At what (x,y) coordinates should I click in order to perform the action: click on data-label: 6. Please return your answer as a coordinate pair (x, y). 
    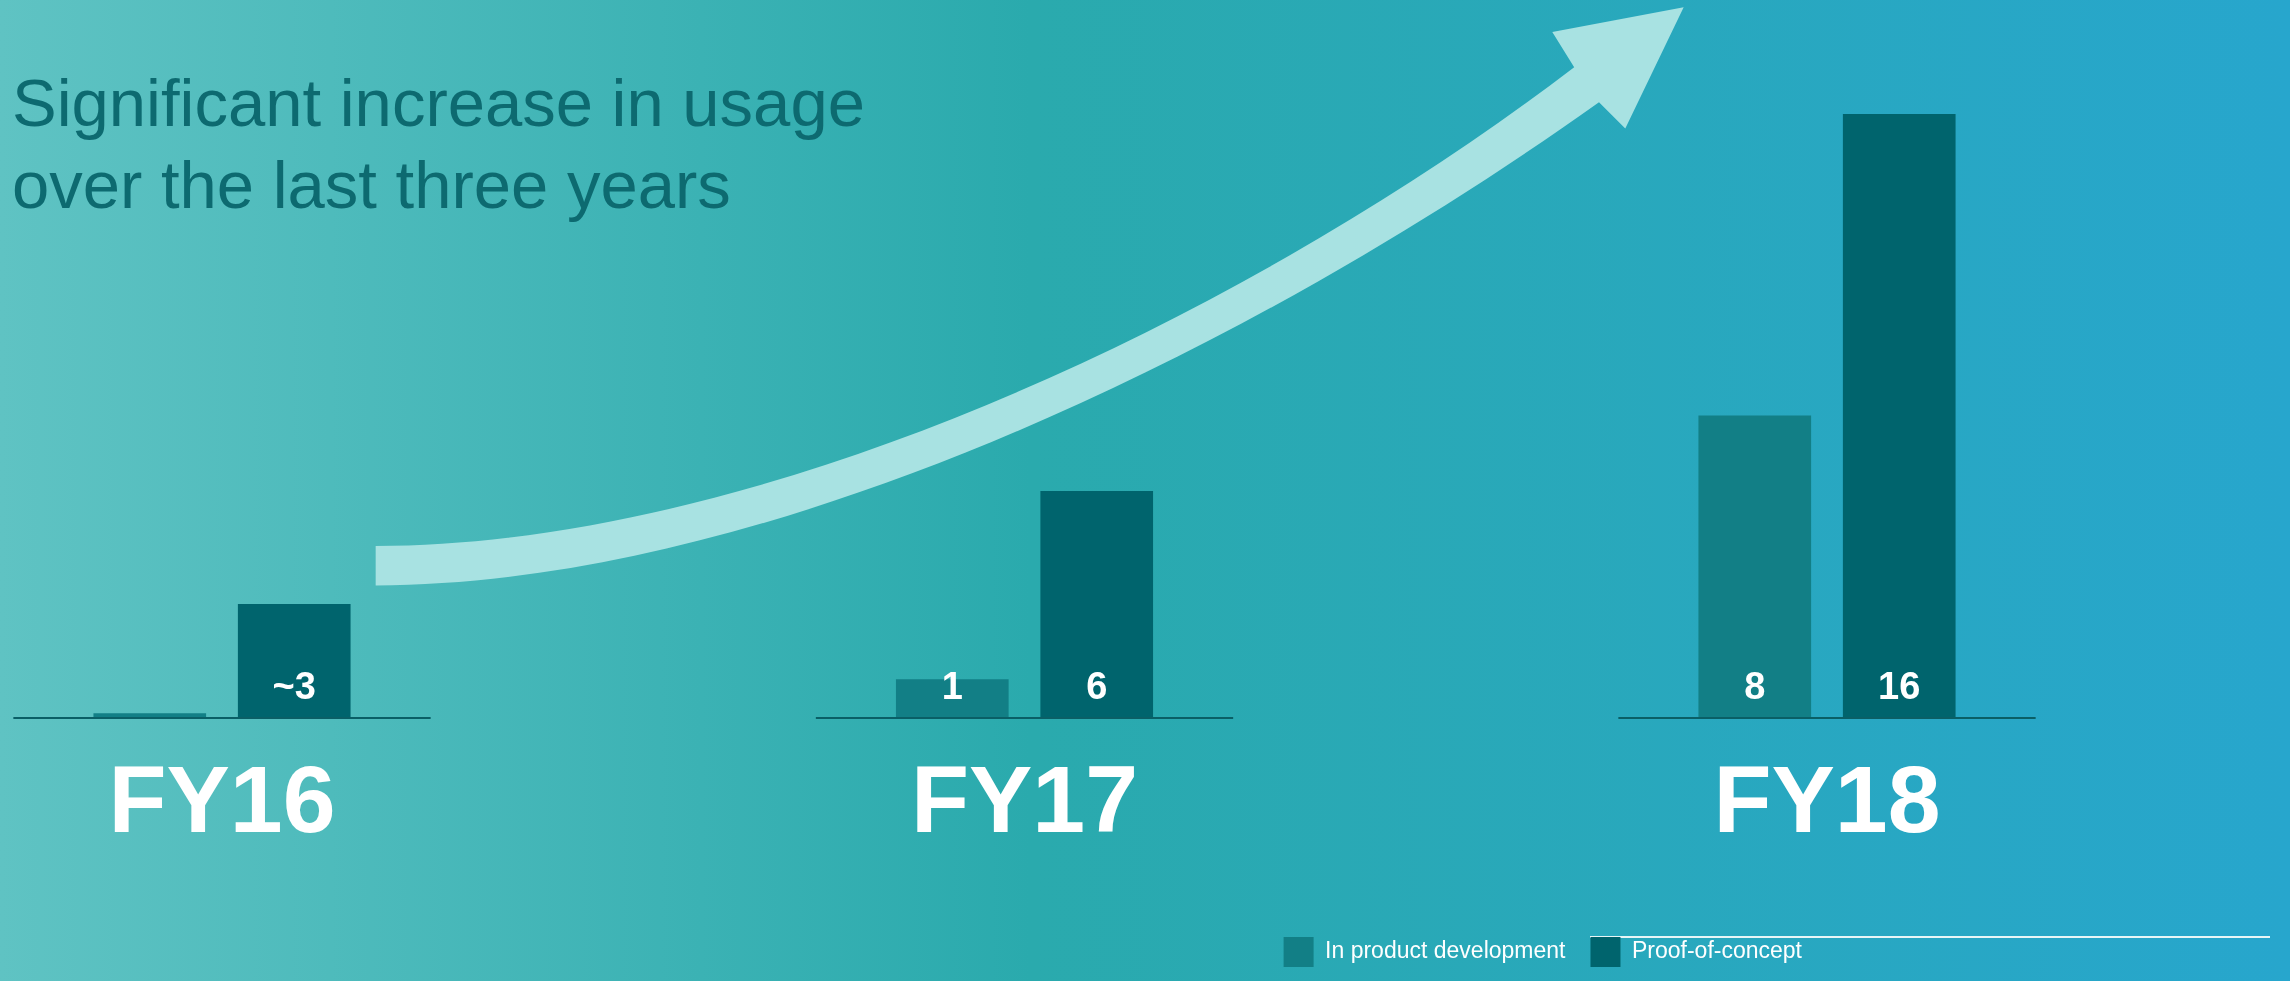
    Looking at the image, I should click on (1097, 686).